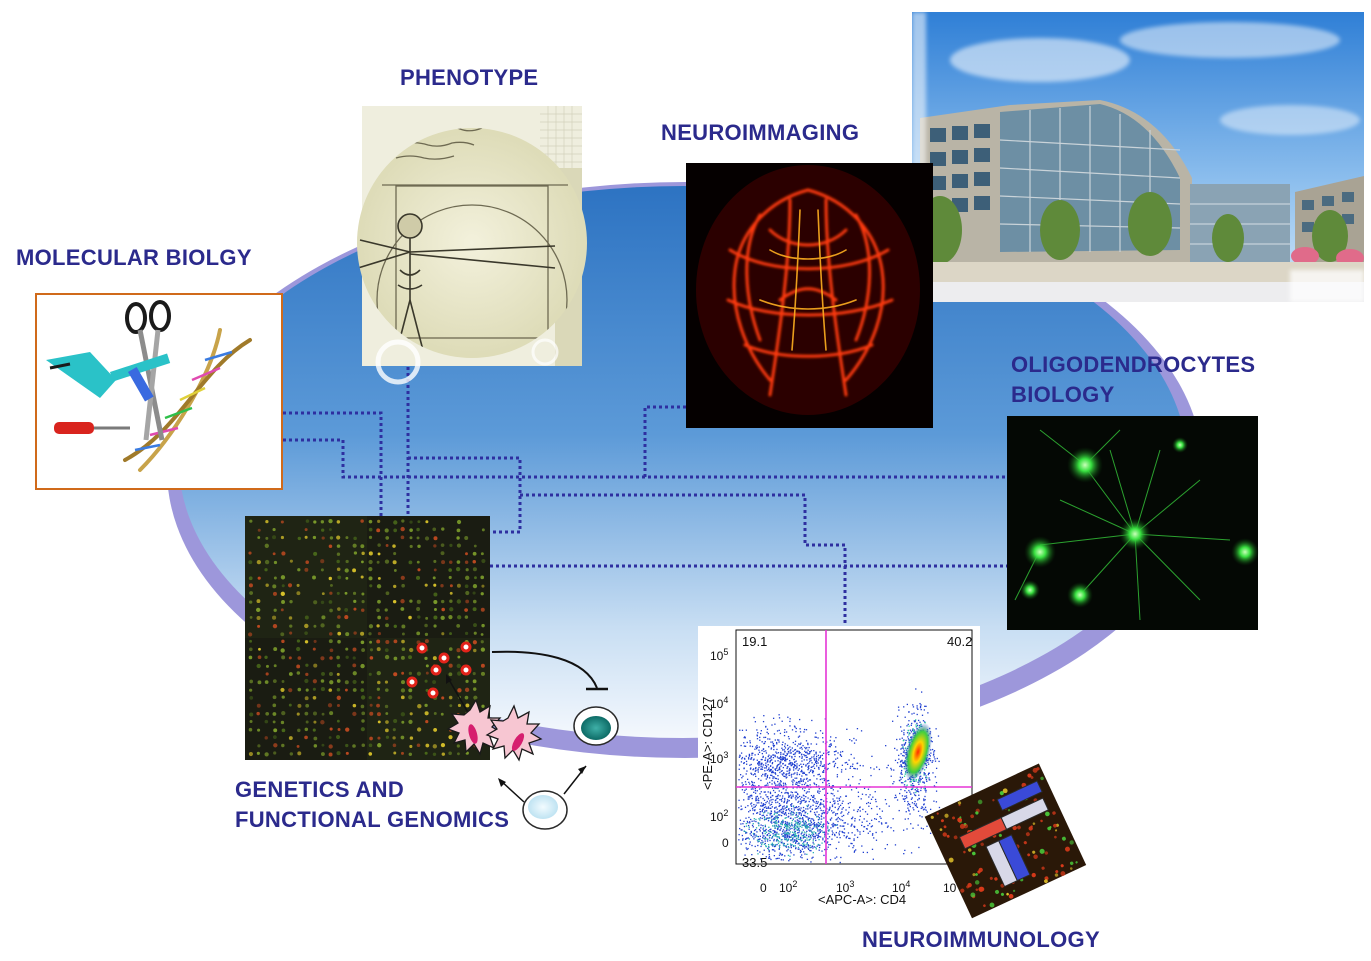  Describe the element at coordinates (367, 638) in the screenshot. I see `microarray-icon` at that location.